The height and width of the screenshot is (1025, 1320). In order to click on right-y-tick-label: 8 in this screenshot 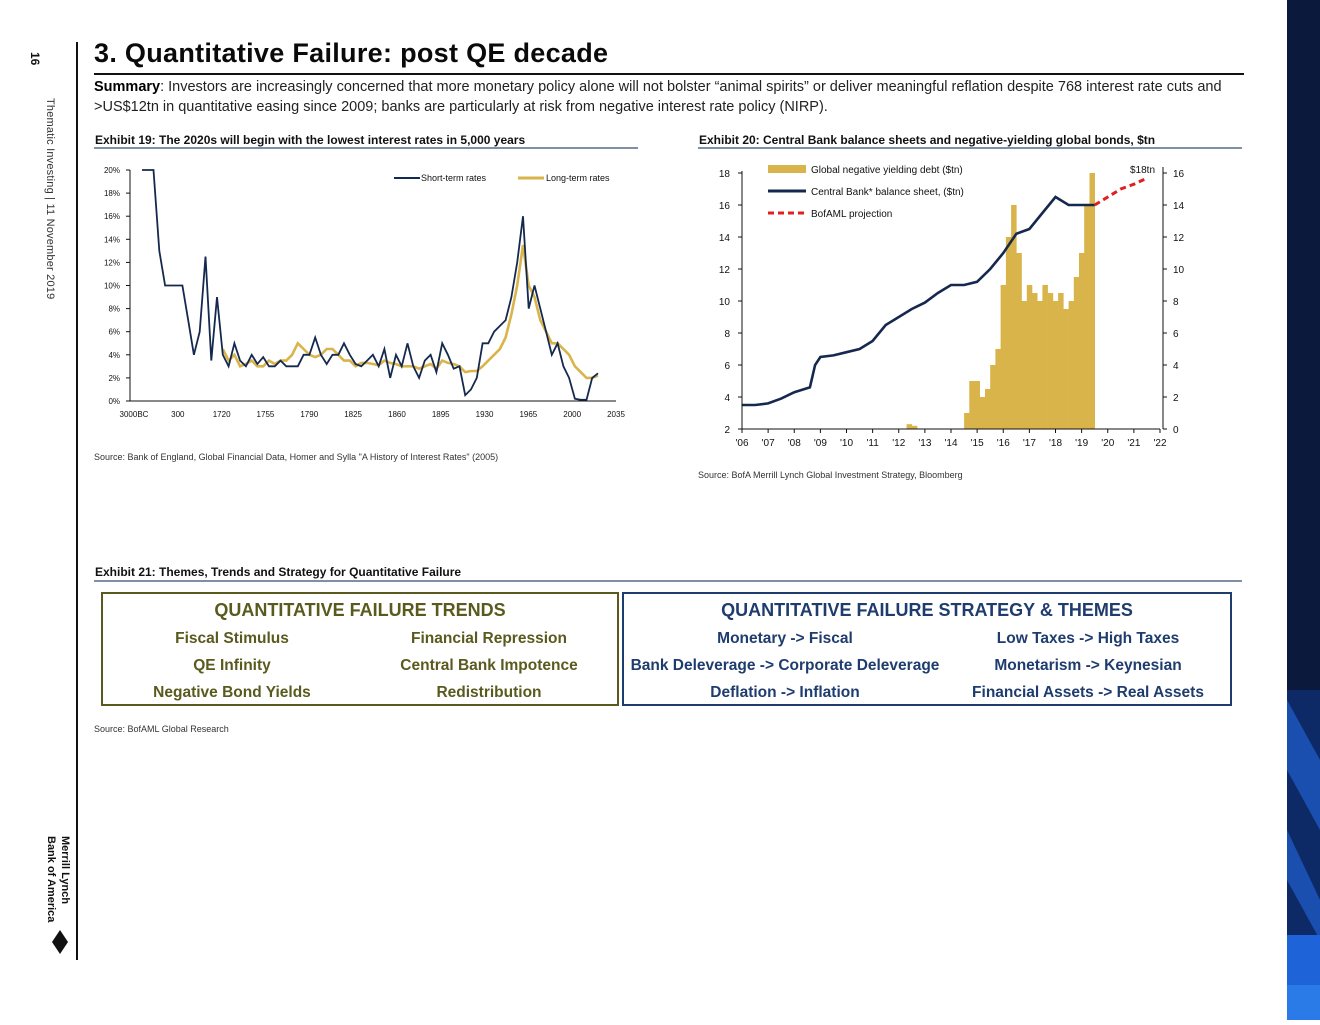, I will do `click(1176, 302)`.